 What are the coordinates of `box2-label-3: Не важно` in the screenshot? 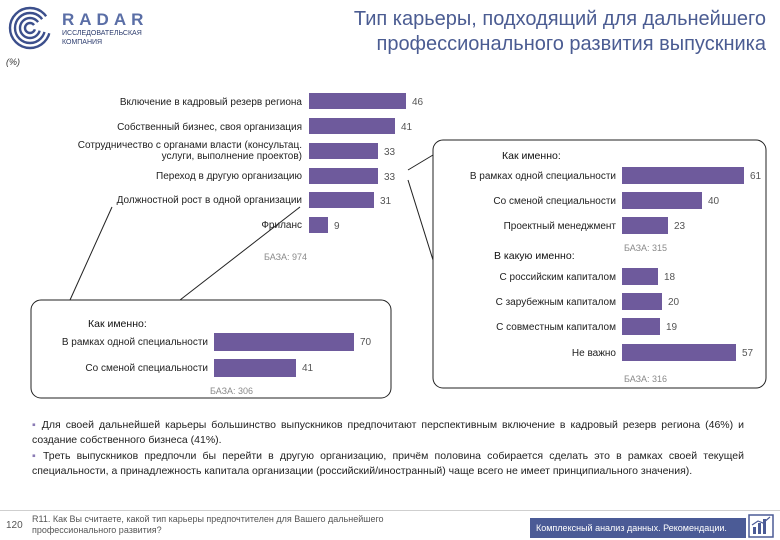 It's located at (593, 353).